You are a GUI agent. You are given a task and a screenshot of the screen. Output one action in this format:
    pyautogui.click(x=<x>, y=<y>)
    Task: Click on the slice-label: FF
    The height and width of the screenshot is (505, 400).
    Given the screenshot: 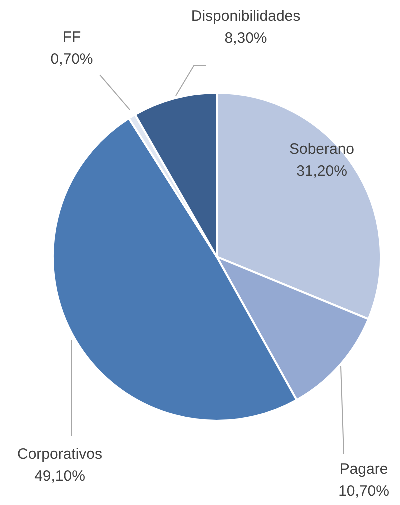 What is the action you would take?
    pyautogui.click(x=72, y=37)
    